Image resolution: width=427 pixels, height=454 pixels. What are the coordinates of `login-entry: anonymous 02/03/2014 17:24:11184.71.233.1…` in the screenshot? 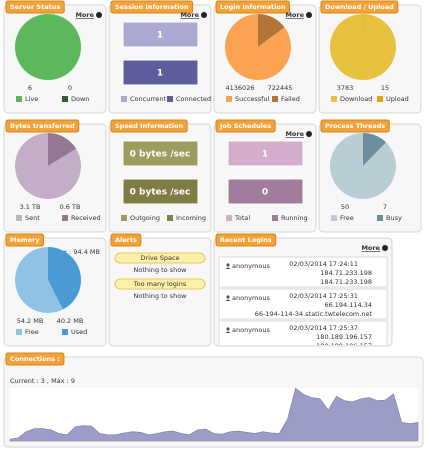 It's located at (303, 272).